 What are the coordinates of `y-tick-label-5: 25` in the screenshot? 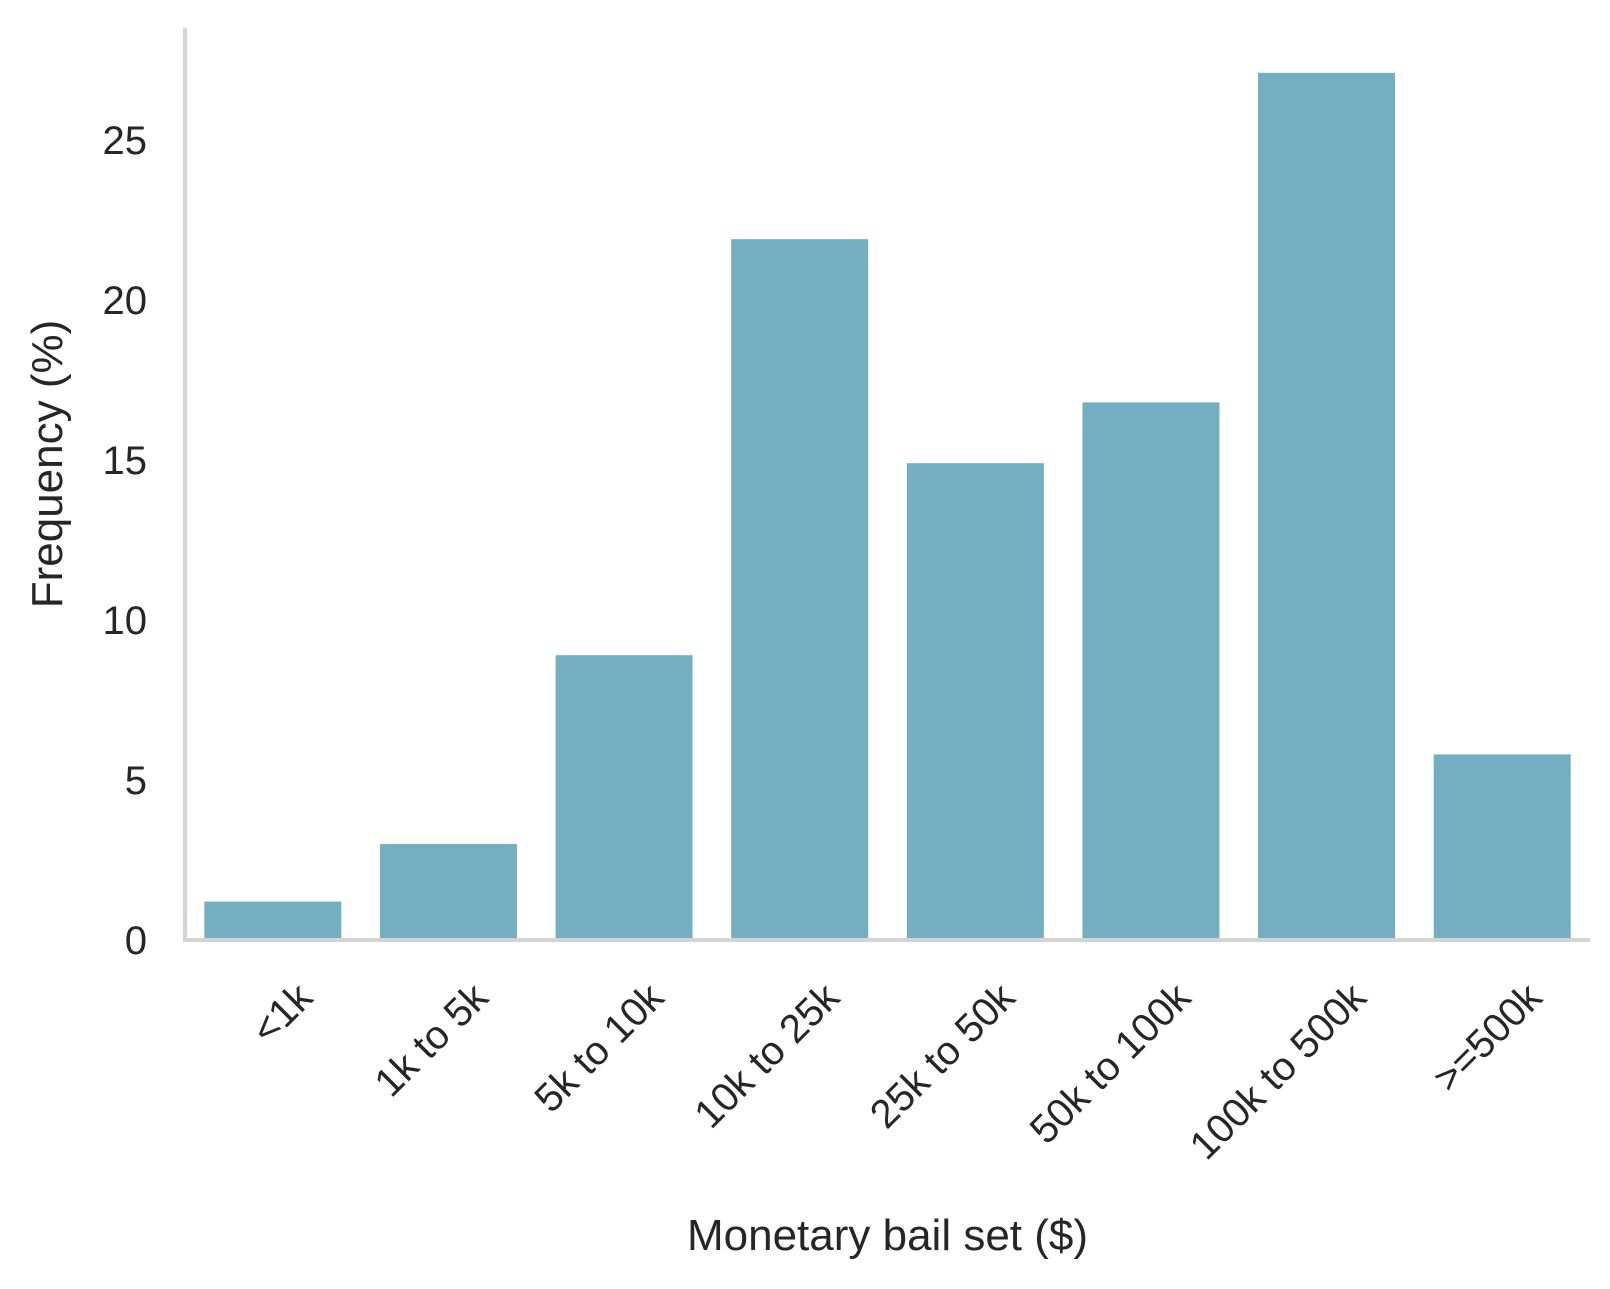 It's located at (125, 141).